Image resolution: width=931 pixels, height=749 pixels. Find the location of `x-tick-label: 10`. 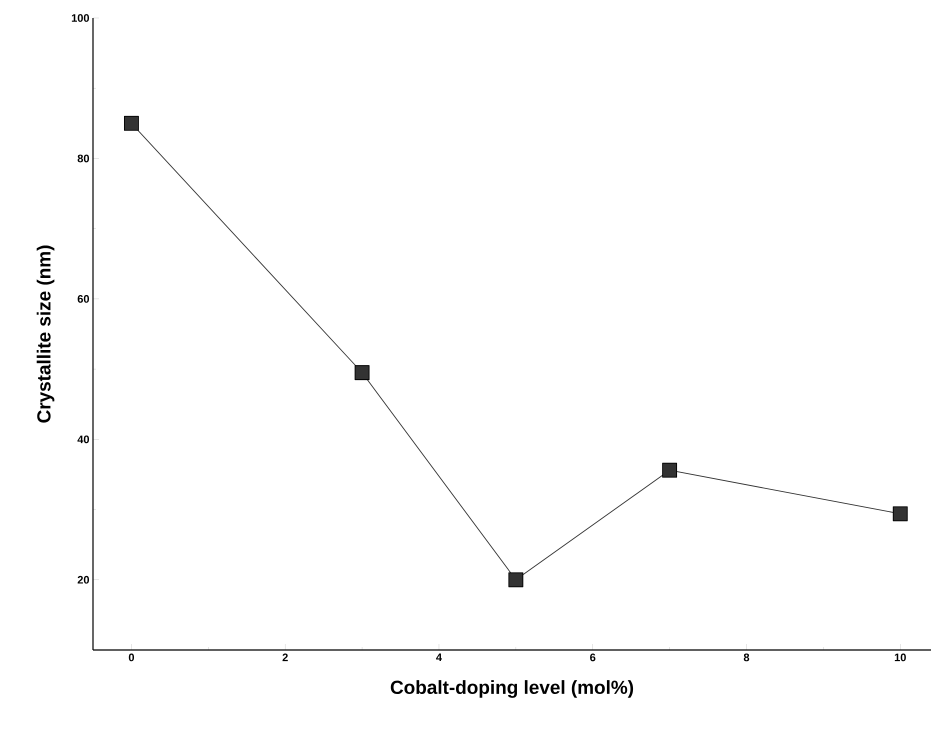

x-tick-label: 10 is located at coordinates (900, 658).